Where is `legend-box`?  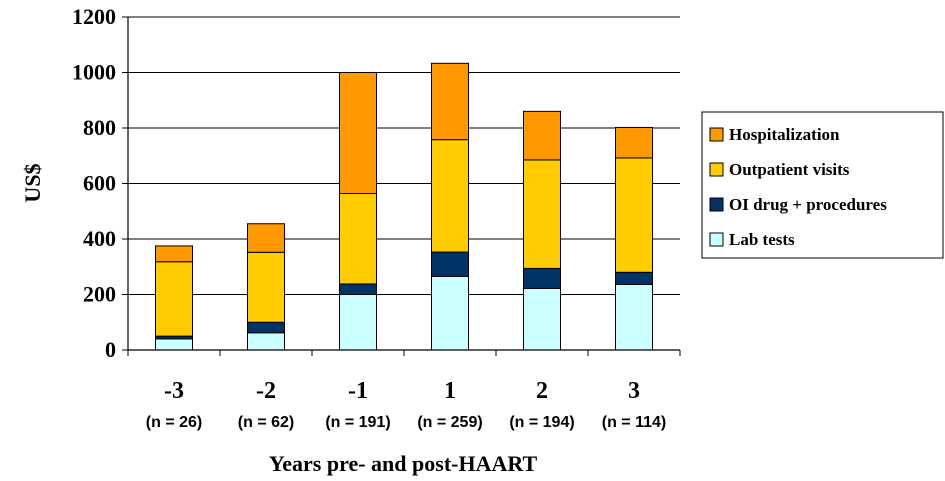
legend-box is located at coordinates (822, 185).